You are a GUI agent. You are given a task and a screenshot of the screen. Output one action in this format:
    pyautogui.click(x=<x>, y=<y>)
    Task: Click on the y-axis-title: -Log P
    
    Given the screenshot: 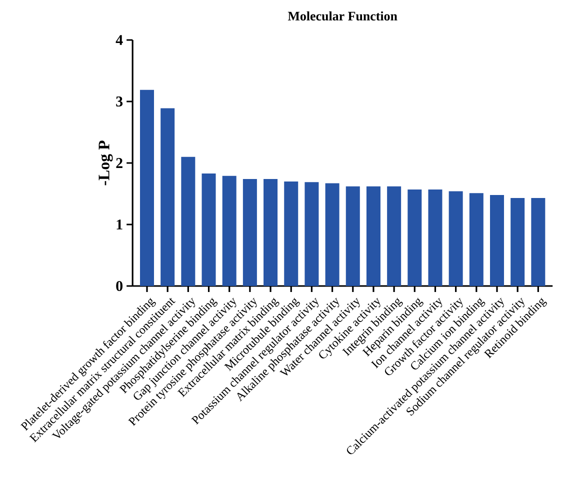 What is the action you would take?
    pyautogui.click(x=105, y=163)
    